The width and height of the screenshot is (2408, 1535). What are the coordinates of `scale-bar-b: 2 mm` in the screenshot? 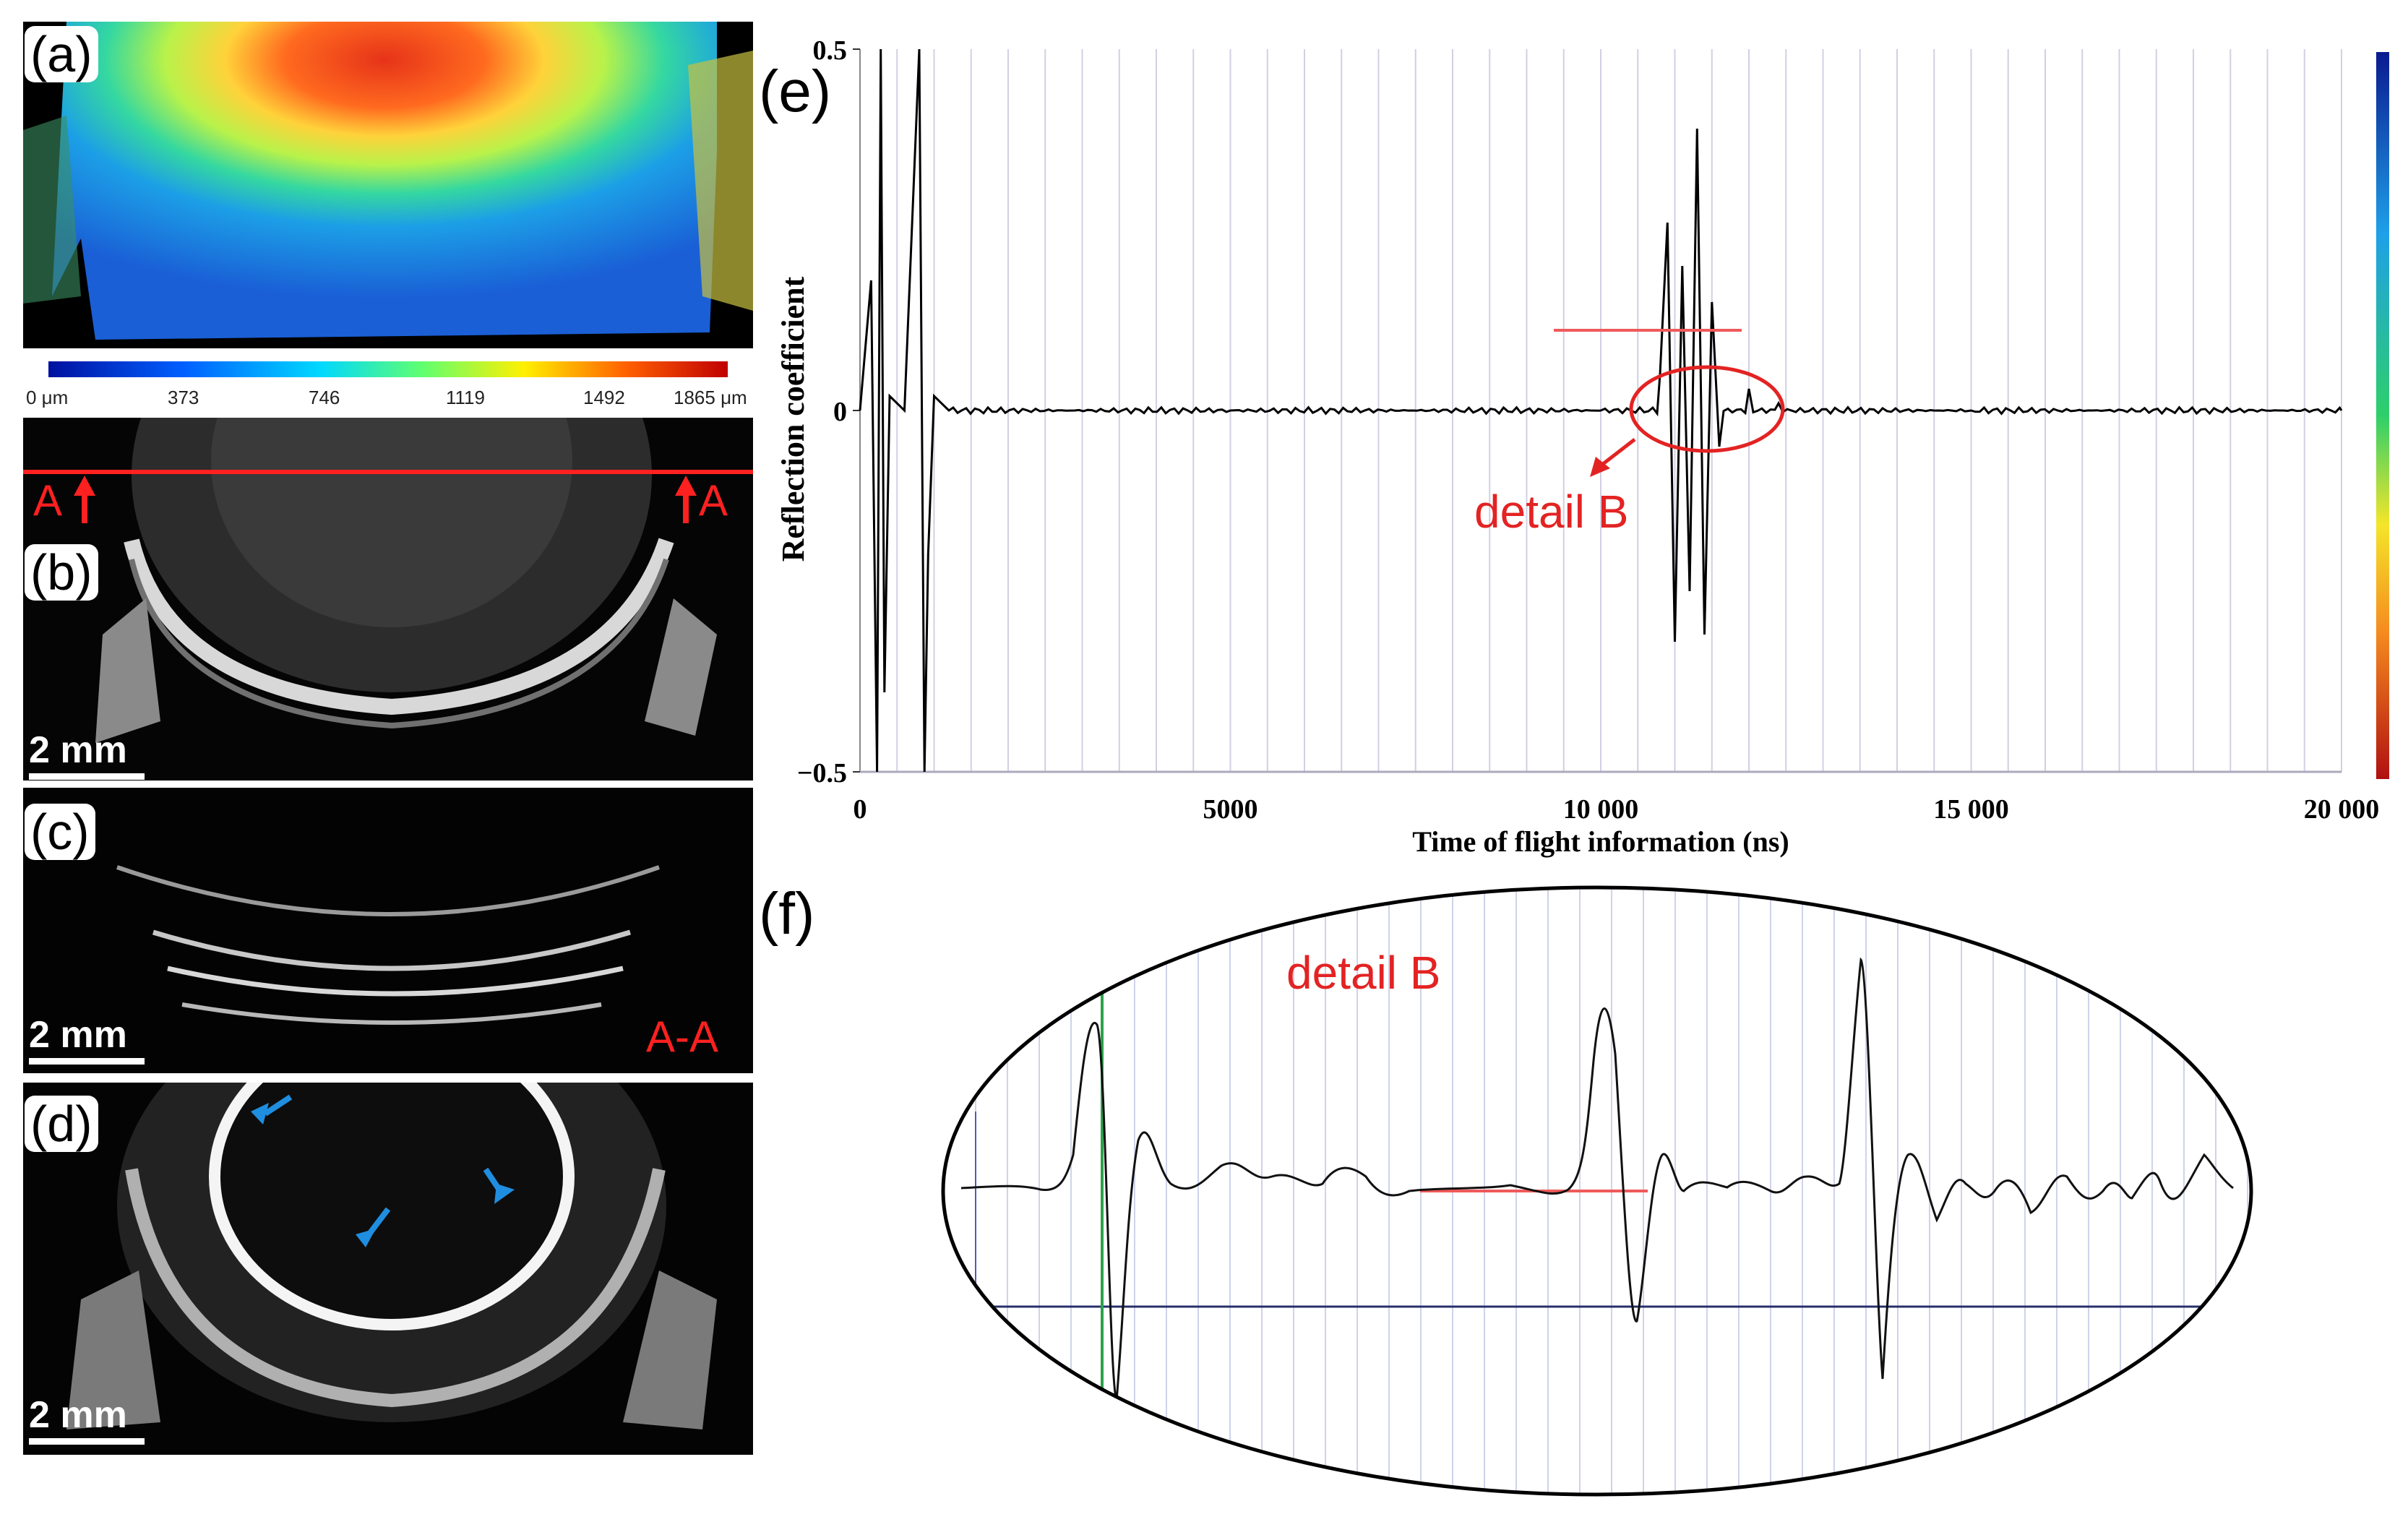 It's located at (87, 754).